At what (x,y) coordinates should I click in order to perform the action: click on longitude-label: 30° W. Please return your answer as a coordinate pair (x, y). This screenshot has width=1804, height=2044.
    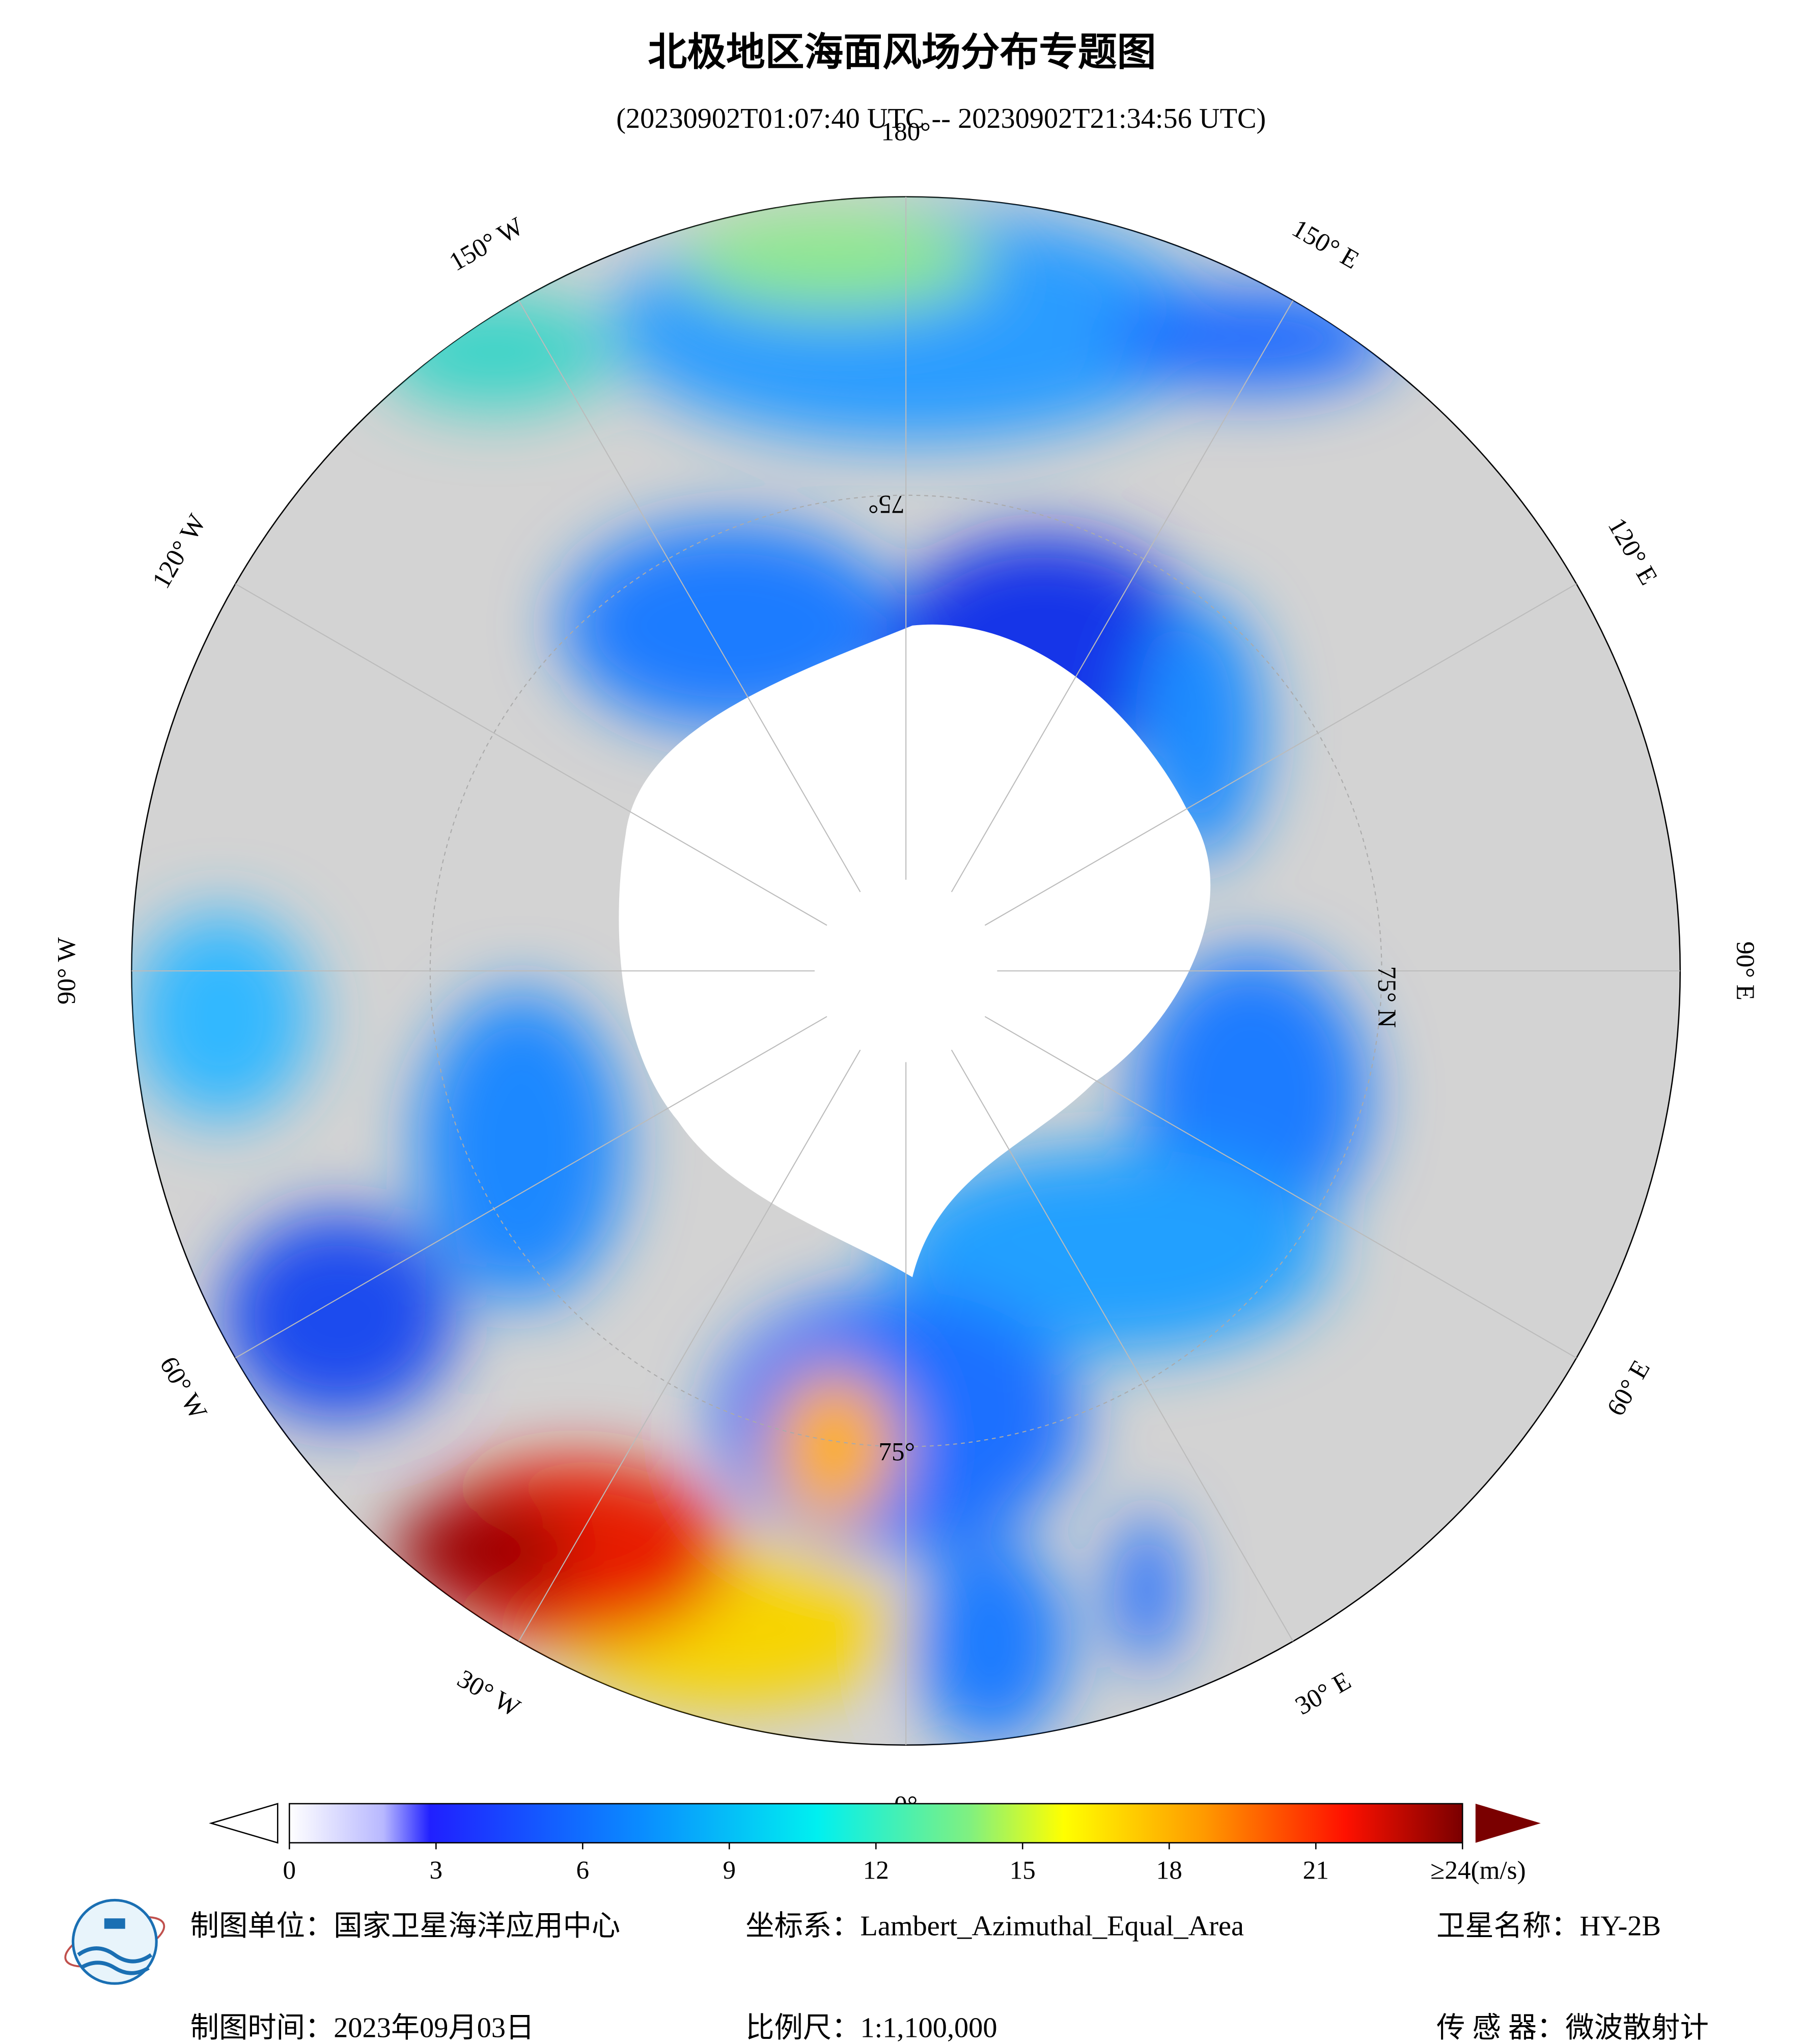
    Looking at the image, I should click on (488, 1693).